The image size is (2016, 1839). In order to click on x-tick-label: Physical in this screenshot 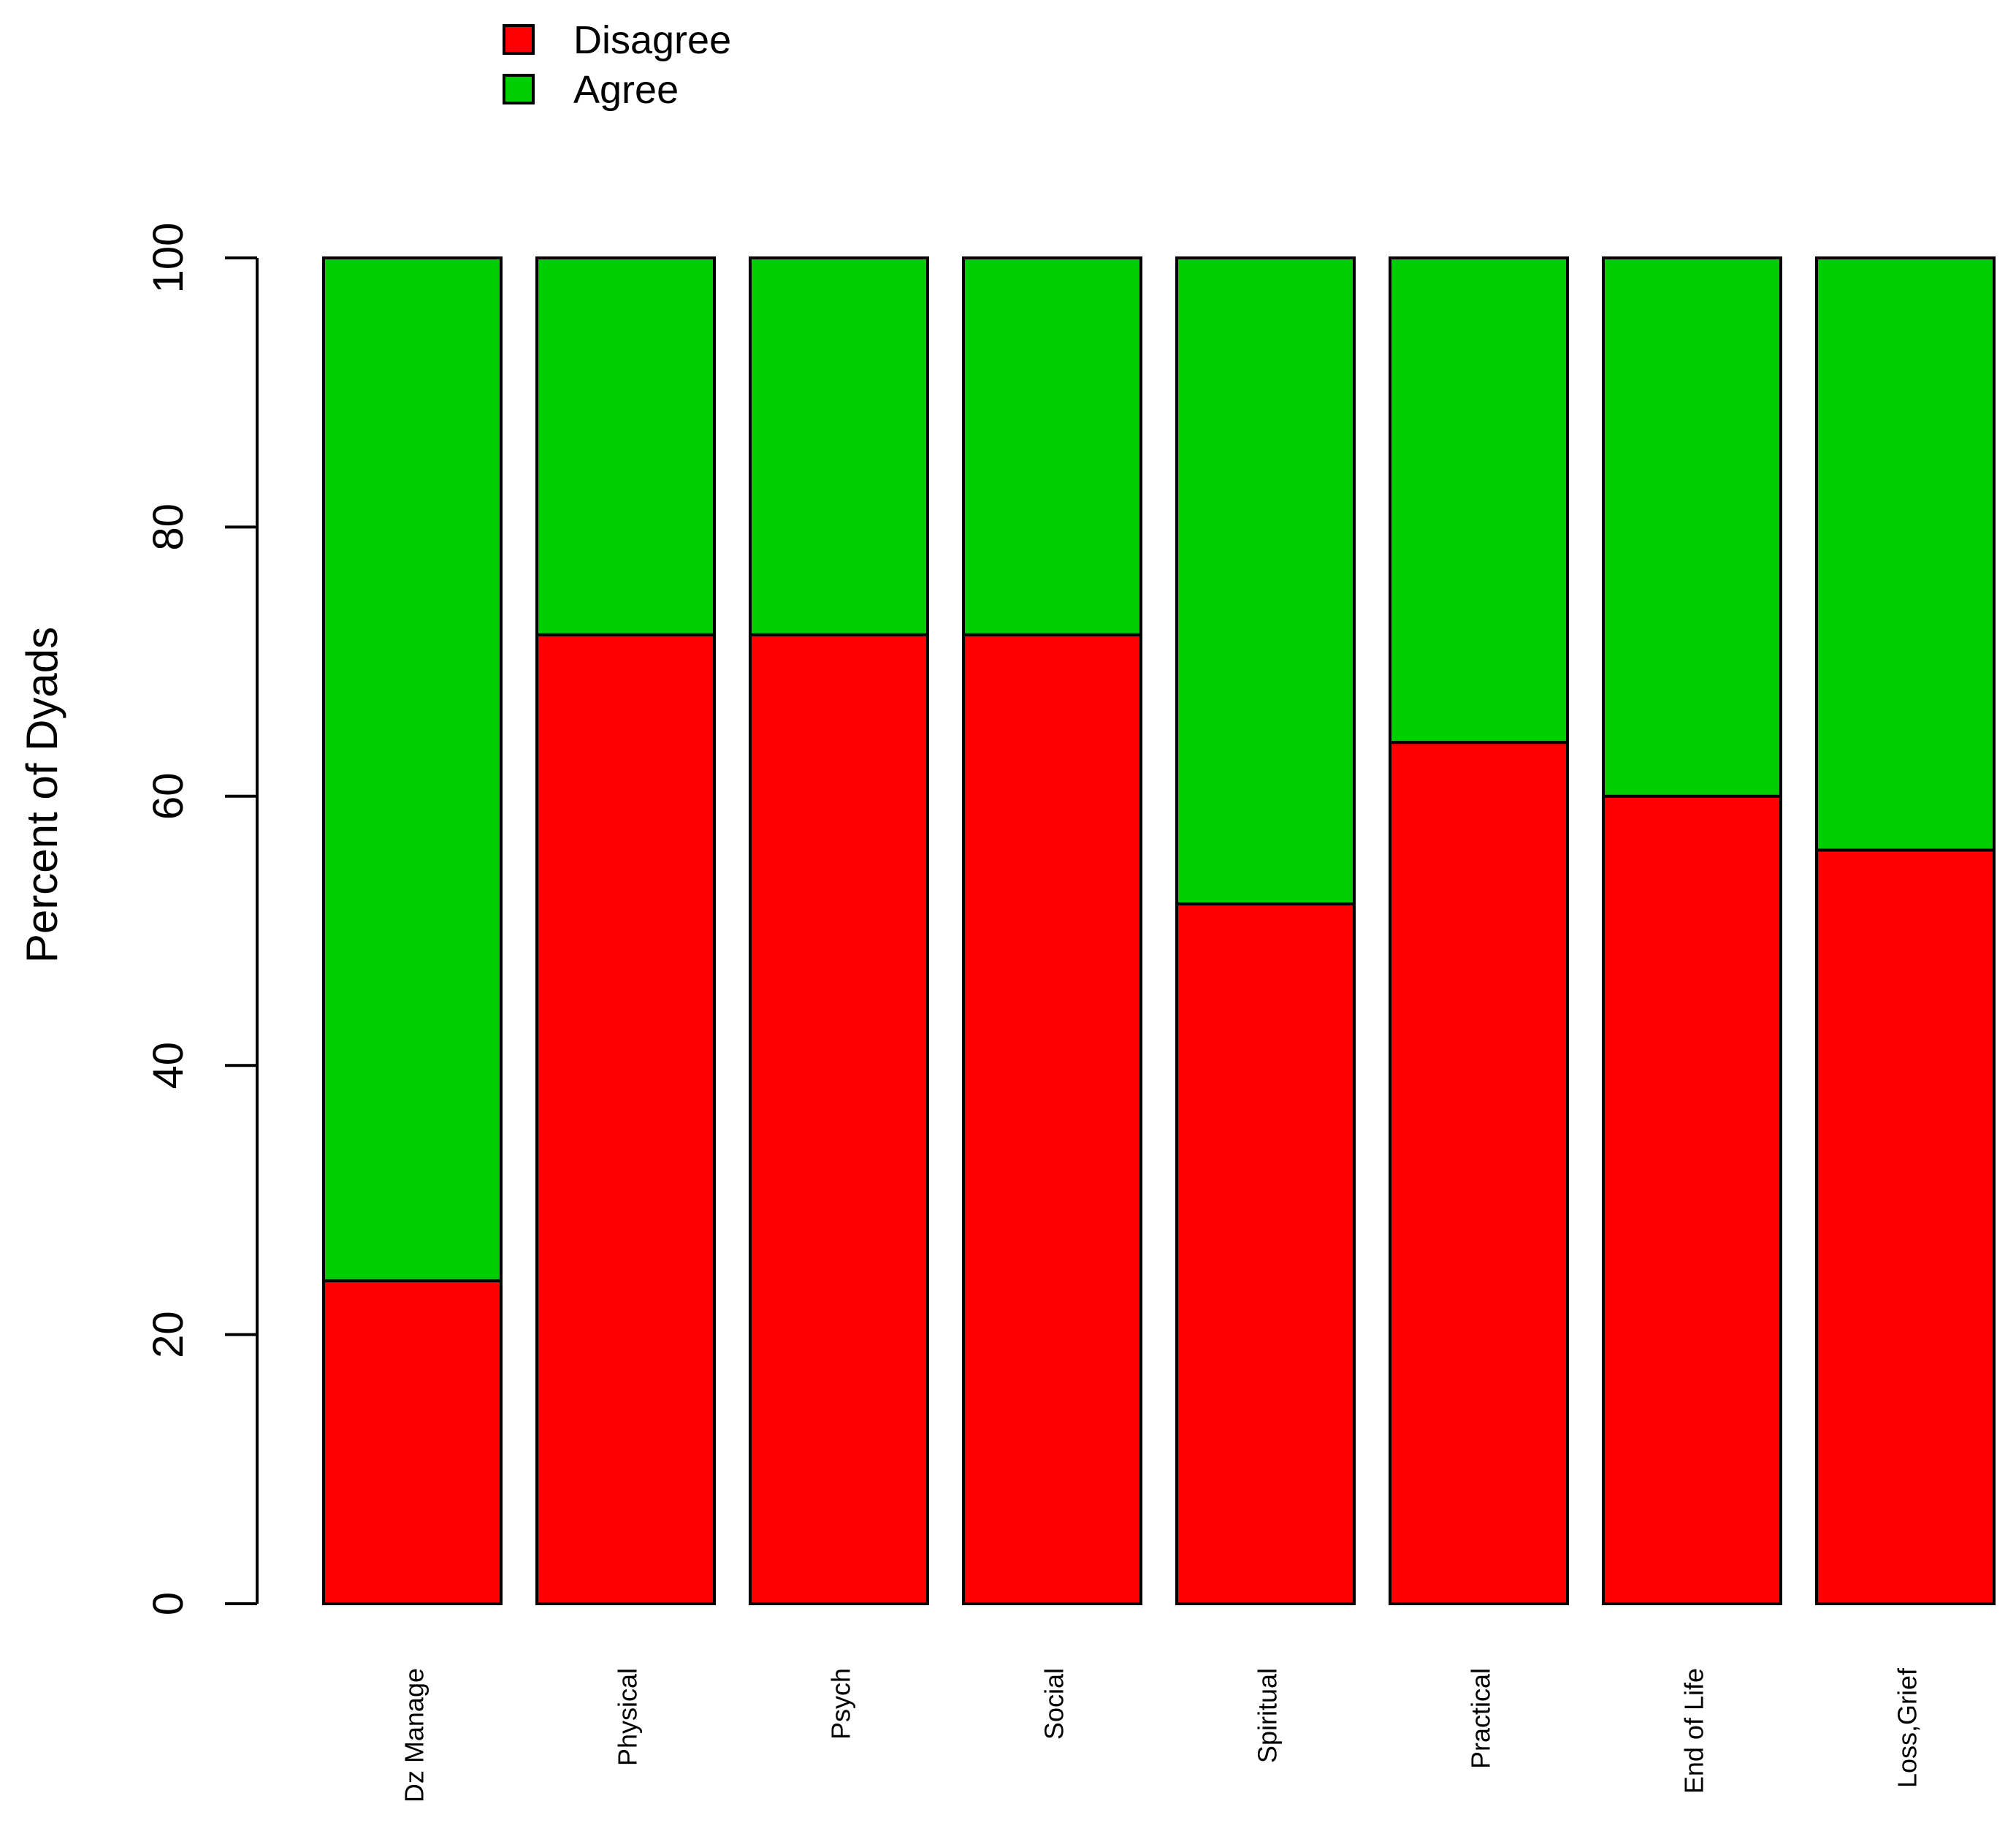, I will do `click(628, 1717)`.